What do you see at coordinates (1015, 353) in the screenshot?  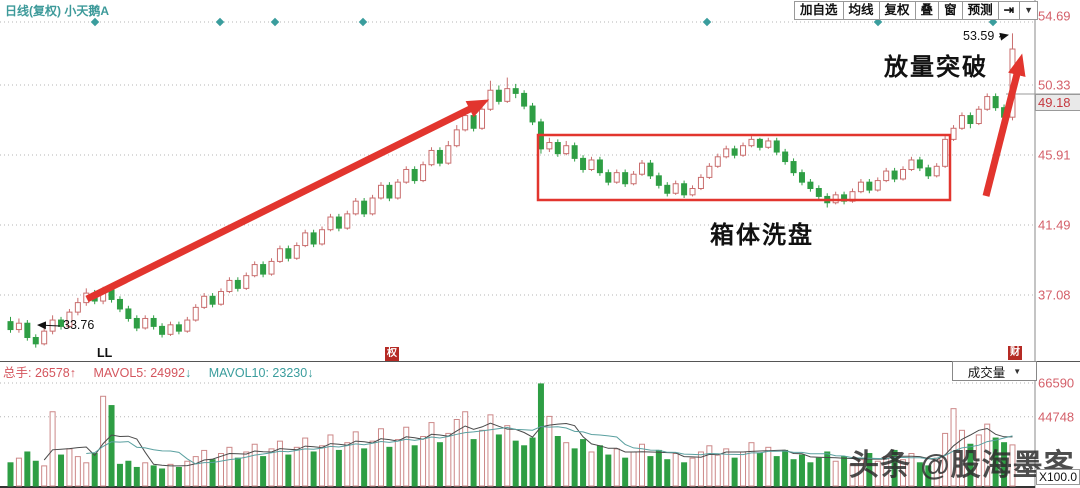 I see `finance-event-icon: 财` at bounding box center [1015, 353].